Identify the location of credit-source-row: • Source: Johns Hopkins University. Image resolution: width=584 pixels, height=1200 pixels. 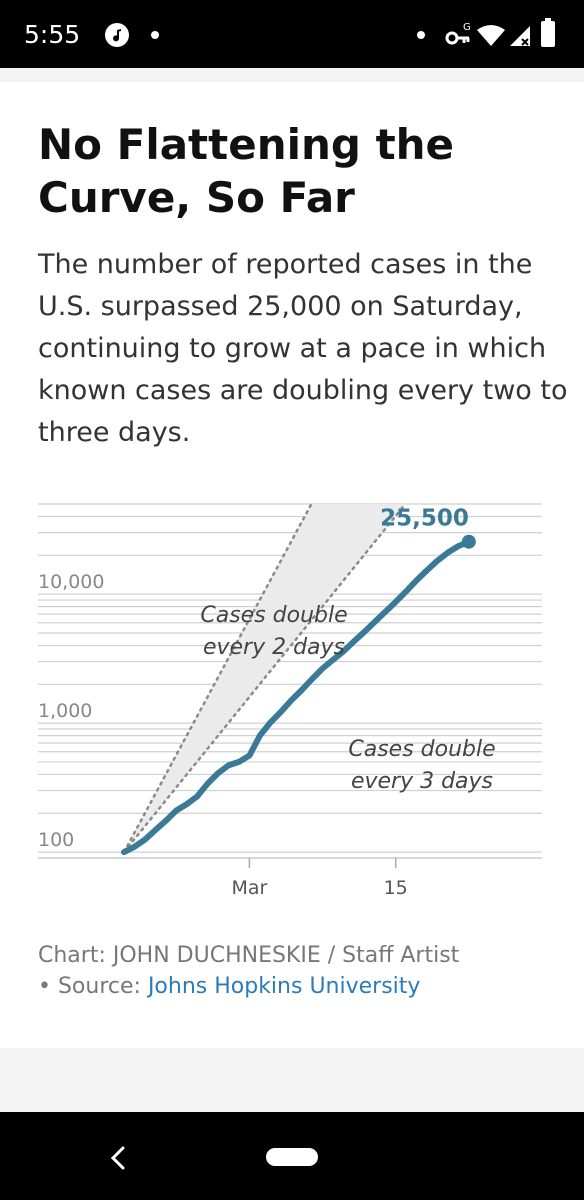
(298, 986).